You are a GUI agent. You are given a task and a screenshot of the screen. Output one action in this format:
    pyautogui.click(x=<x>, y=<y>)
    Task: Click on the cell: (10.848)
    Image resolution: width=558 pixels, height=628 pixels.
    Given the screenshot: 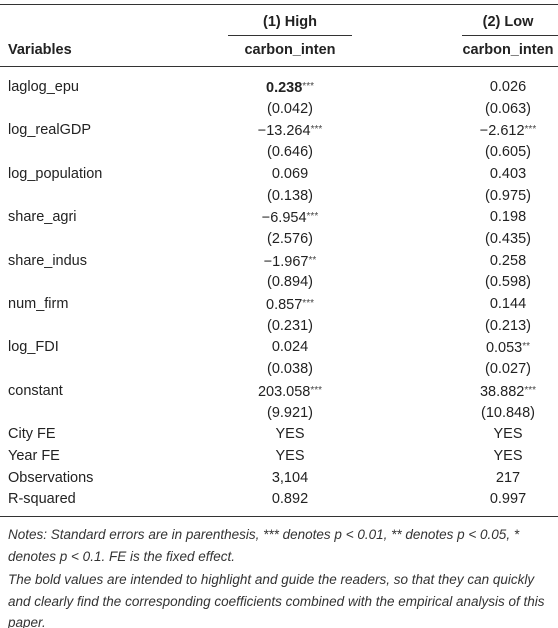 What is the action you would take?
    pyautogui.click(x=504, y=413)
    